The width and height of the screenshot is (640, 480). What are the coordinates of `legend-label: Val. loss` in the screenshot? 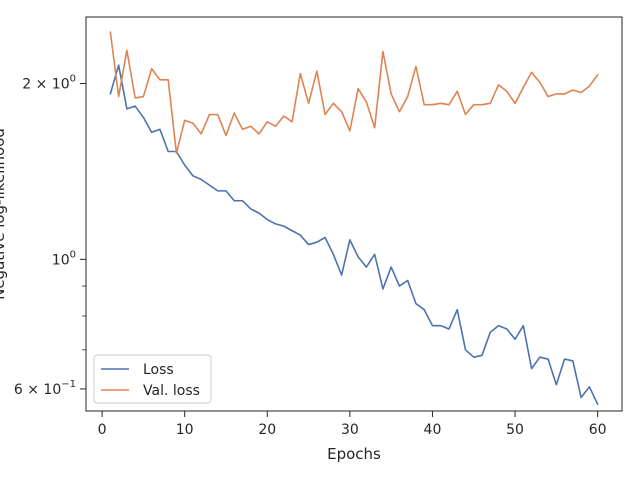 It's located at (171, 391).